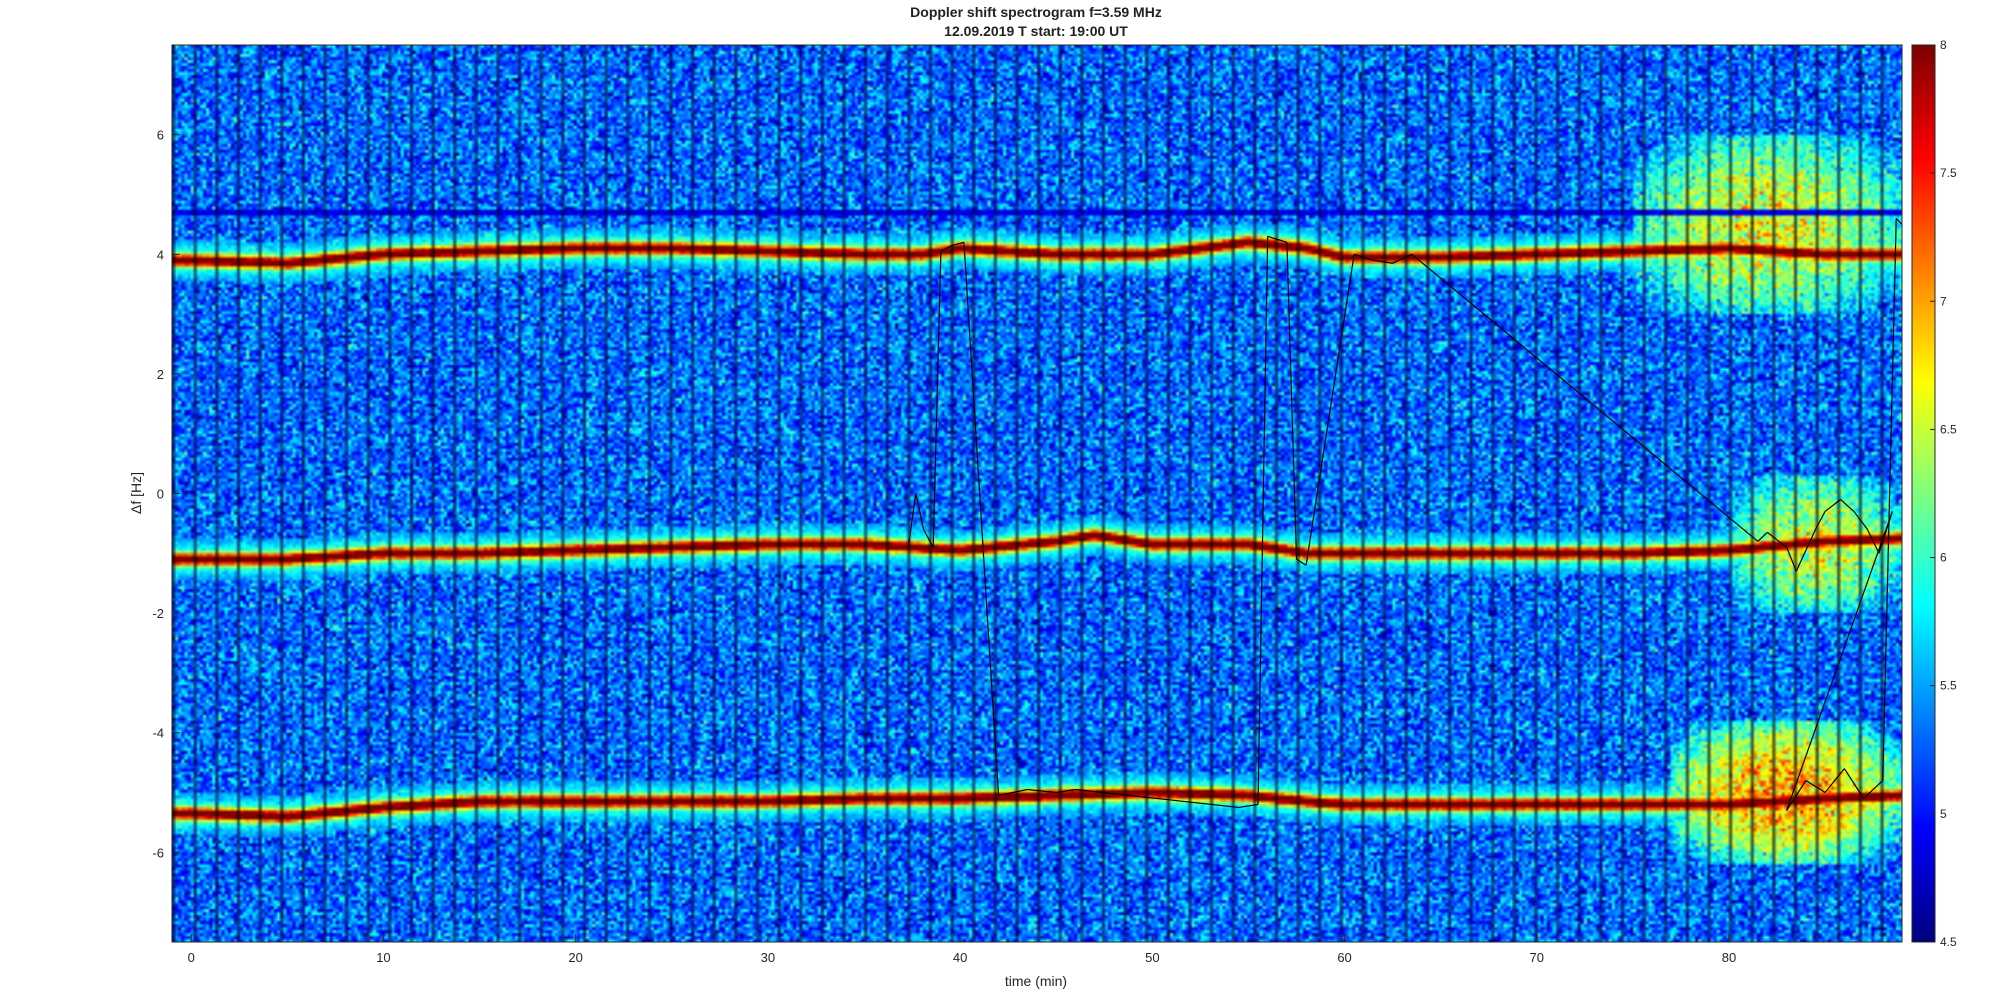 The height and width of the screenshot is (1003, 2000). What do you see at coordinates (1537, 957) in the screenshot?
I see `x-tick-label: 70` at bounding box center [1537, 957].